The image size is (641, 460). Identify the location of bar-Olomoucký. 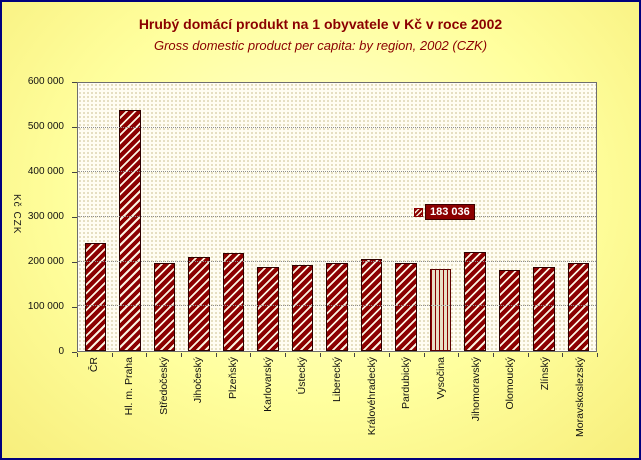
(509, 310).